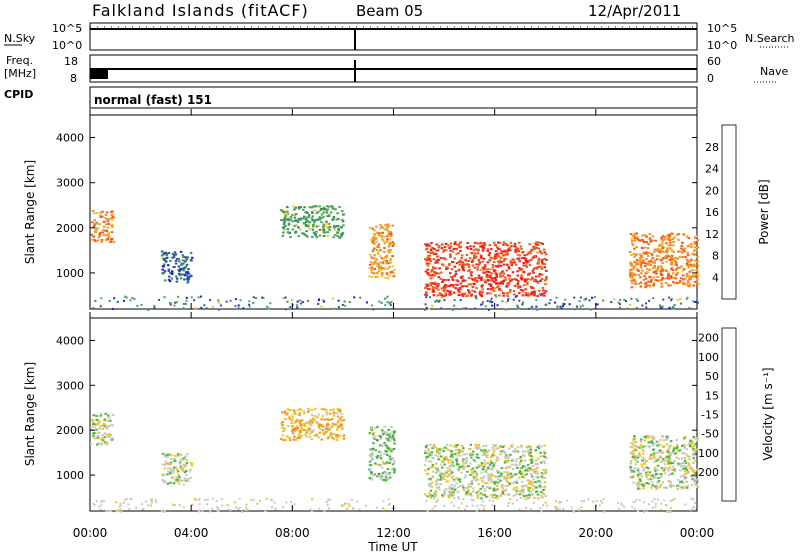 The height and width of the screenshot is (554, 800). What do you see at coordinates (708, 357) in the screenshot?
I see `velocity-colorbar-tick: 100` at bounding box center [708, 357].